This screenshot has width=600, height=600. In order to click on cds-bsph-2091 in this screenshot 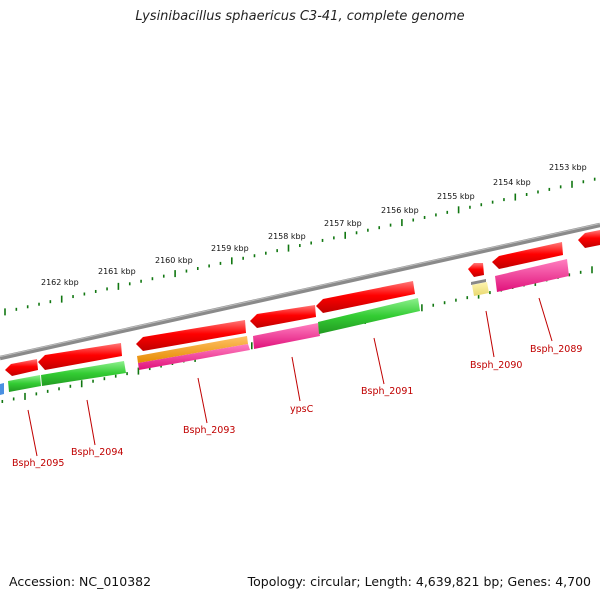, I will do `click(365, 297)`.